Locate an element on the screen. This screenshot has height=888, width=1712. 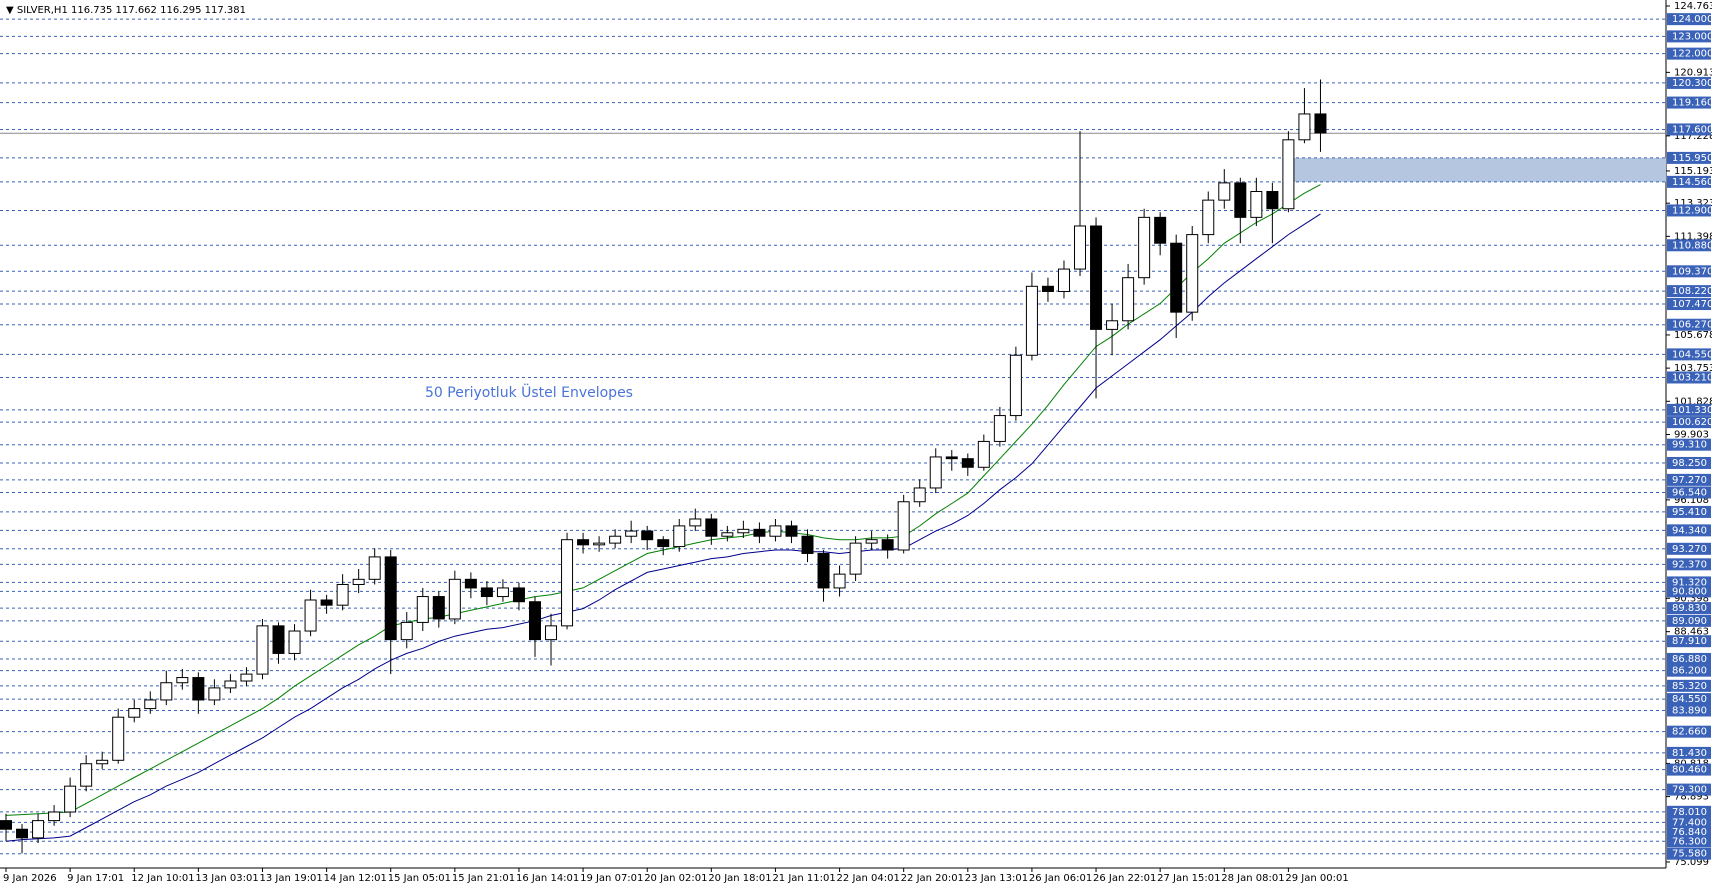
x-tick-label: 23 Jan 13:01 is located at coordinates (996, 878).